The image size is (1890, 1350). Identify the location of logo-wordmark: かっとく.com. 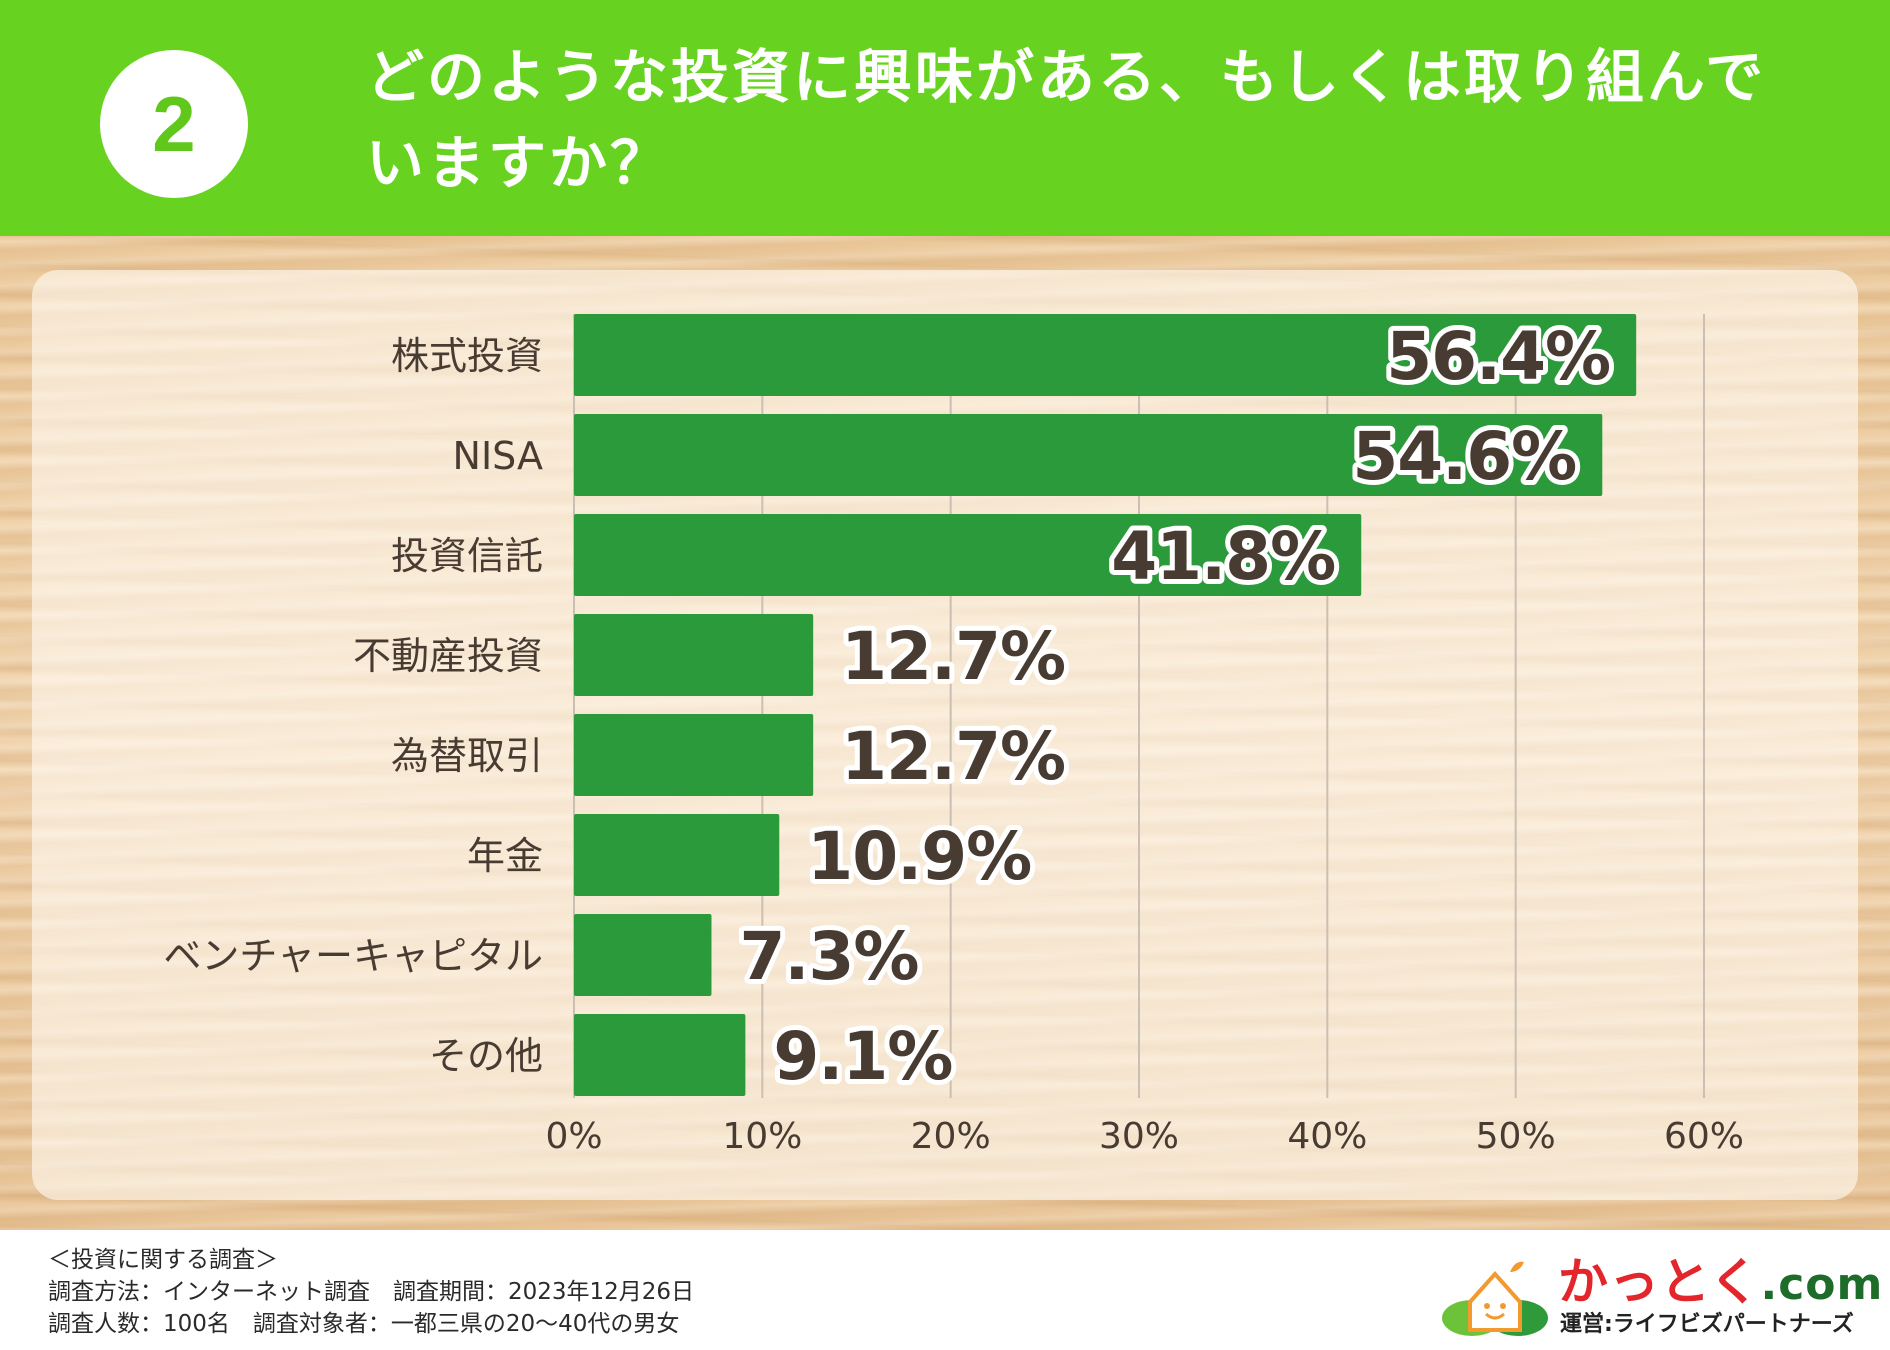
(1720, 1278).